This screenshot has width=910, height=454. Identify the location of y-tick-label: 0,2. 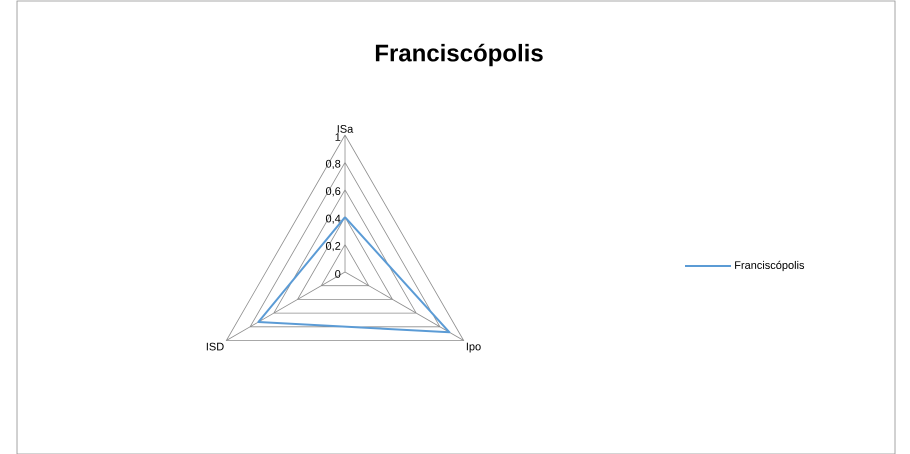
(333, 246).